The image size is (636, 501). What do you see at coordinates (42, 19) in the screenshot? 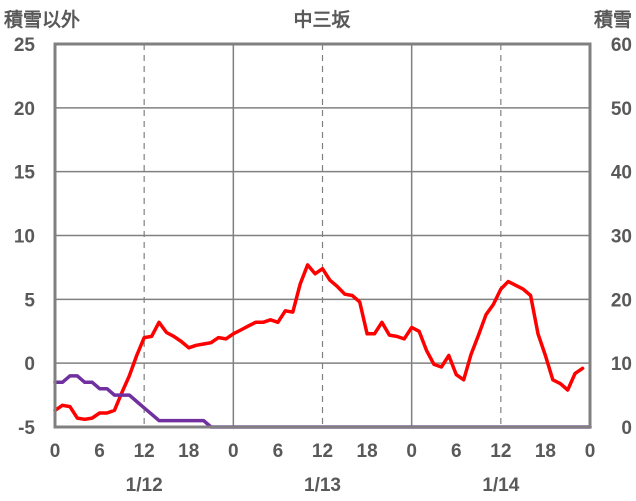
I see `left-axis-label: 積雪以外` at bounding box center [42, 19].